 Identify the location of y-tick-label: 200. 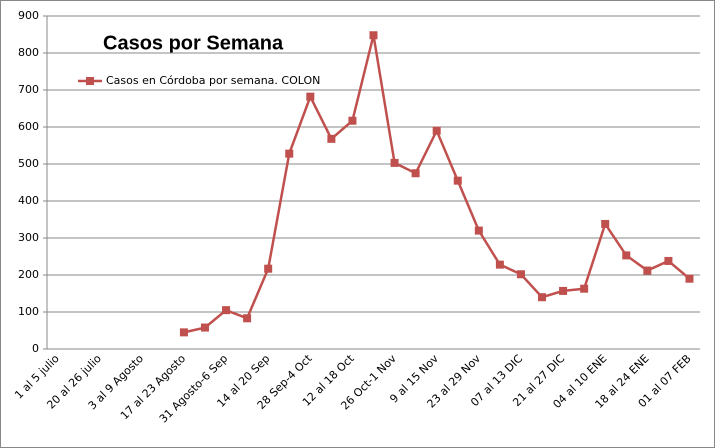
(28, 274).